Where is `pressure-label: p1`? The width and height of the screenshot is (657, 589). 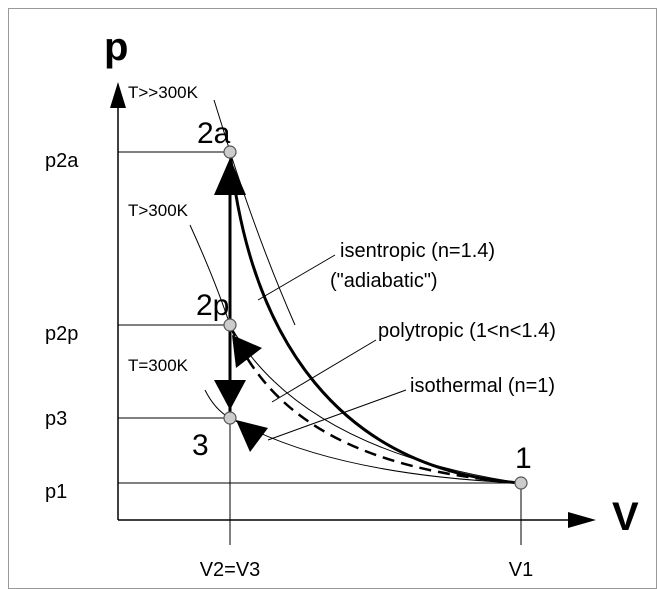 pressure-label: p1 is located at coordinates (56, 492).